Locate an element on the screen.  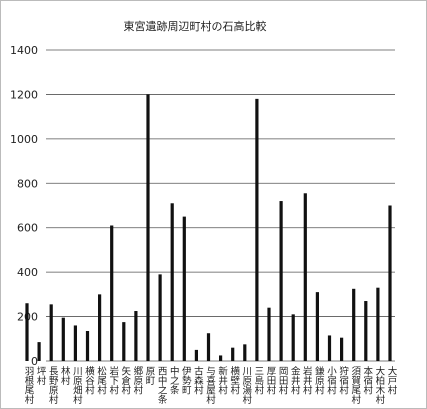
x-tick-label: 須賀尾村 is located at coordinates (355, 385).